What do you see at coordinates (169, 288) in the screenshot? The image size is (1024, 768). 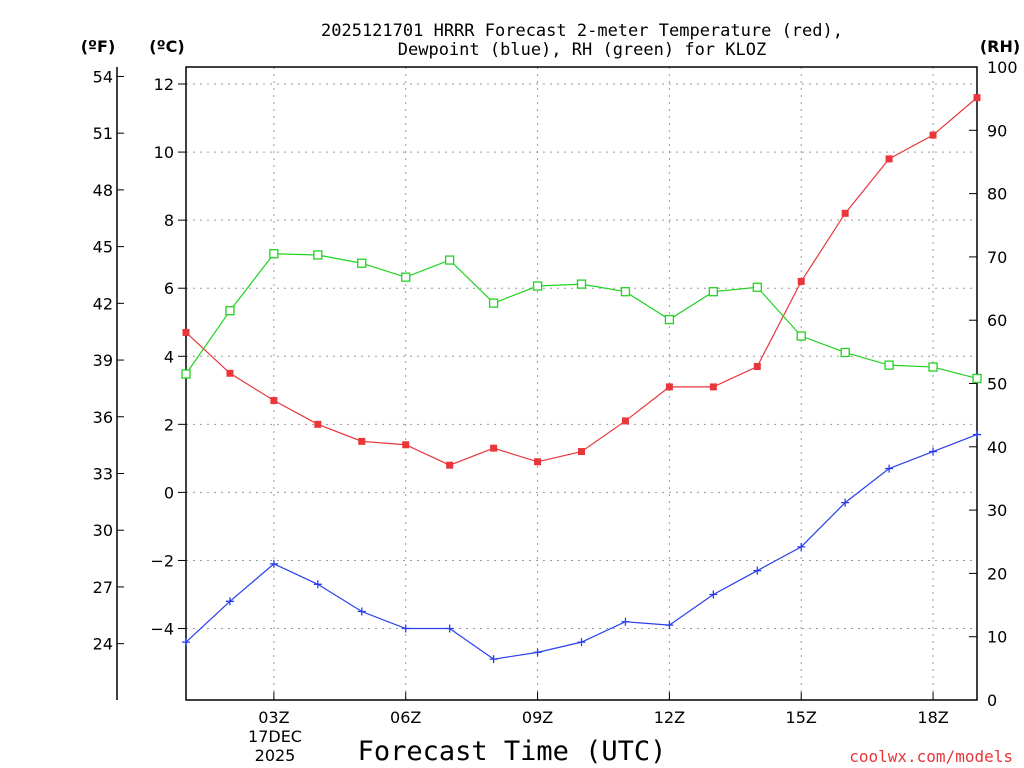 I see `celsius-tick-label: 6` at bounding box center [169, 288].